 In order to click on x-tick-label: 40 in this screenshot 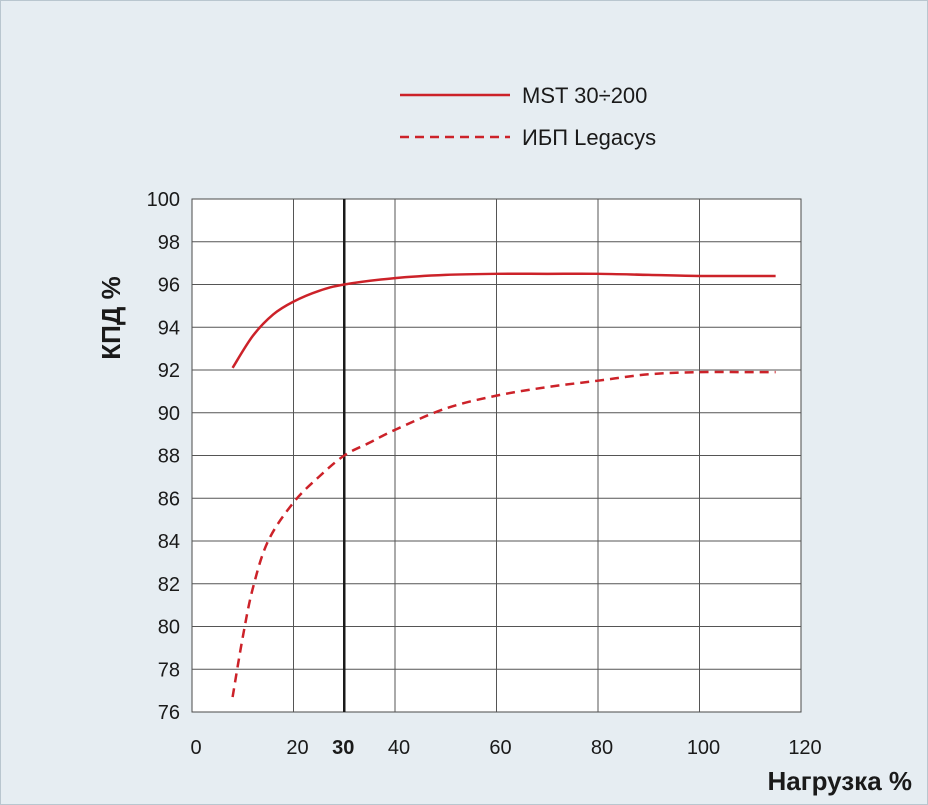, I will do `click(399, 748)`.